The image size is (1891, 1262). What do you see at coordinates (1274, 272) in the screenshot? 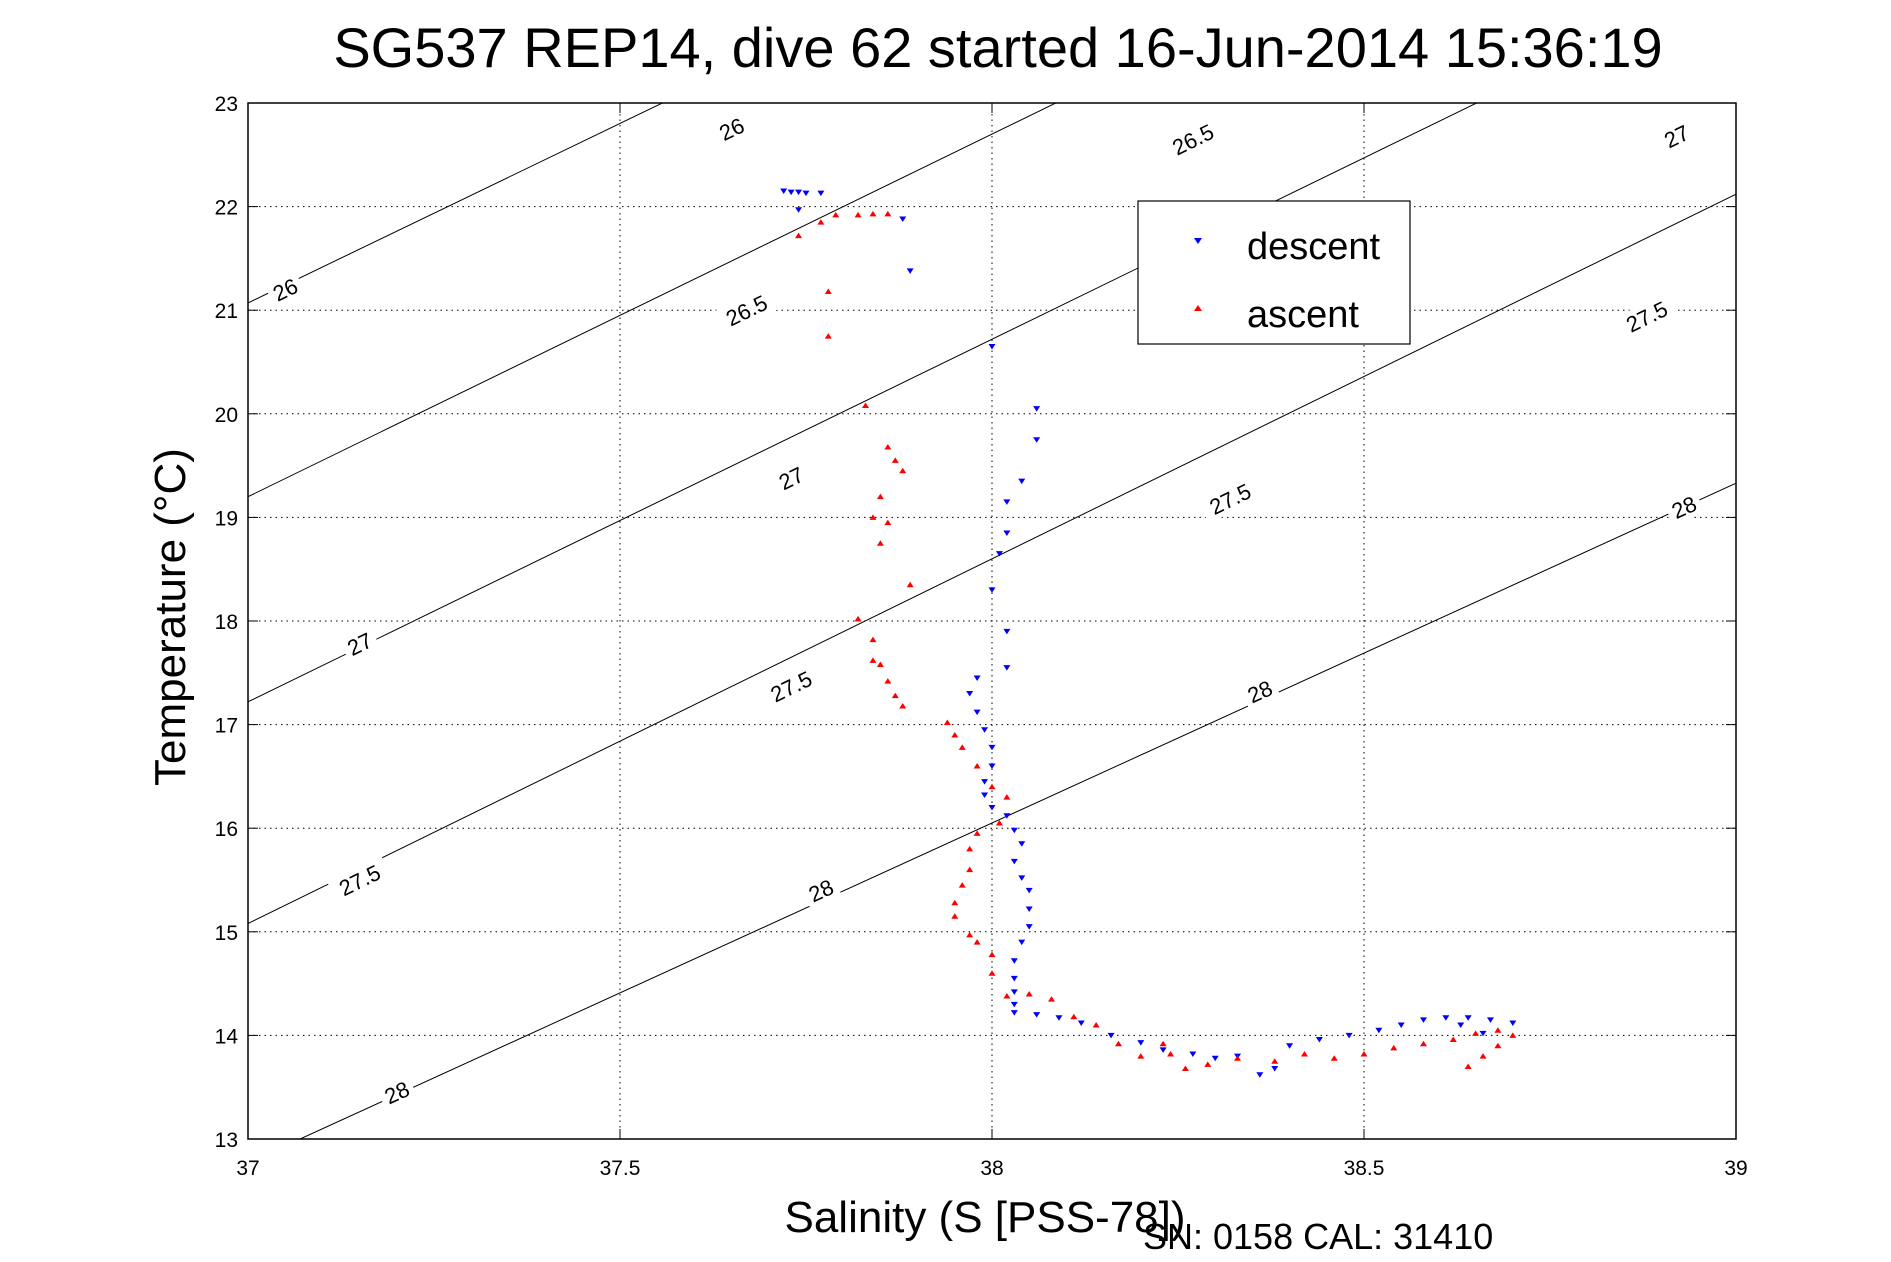
I see `legend: descent ascent` at bounding box center [1274, 272].